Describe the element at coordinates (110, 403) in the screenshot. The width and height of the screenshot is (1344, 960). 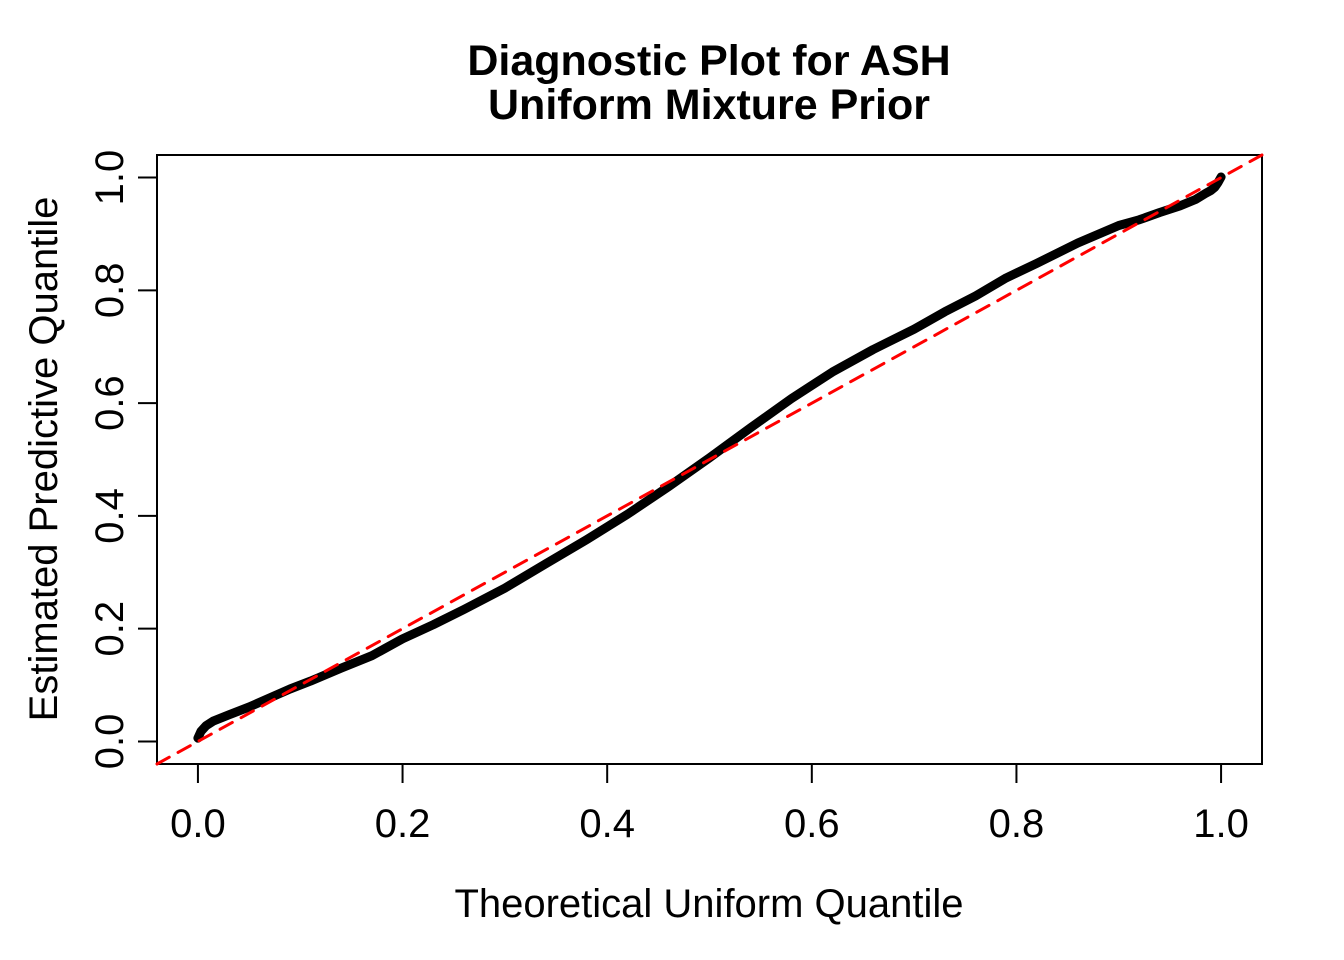
I see `y-tick-label: 0.6` at that location.